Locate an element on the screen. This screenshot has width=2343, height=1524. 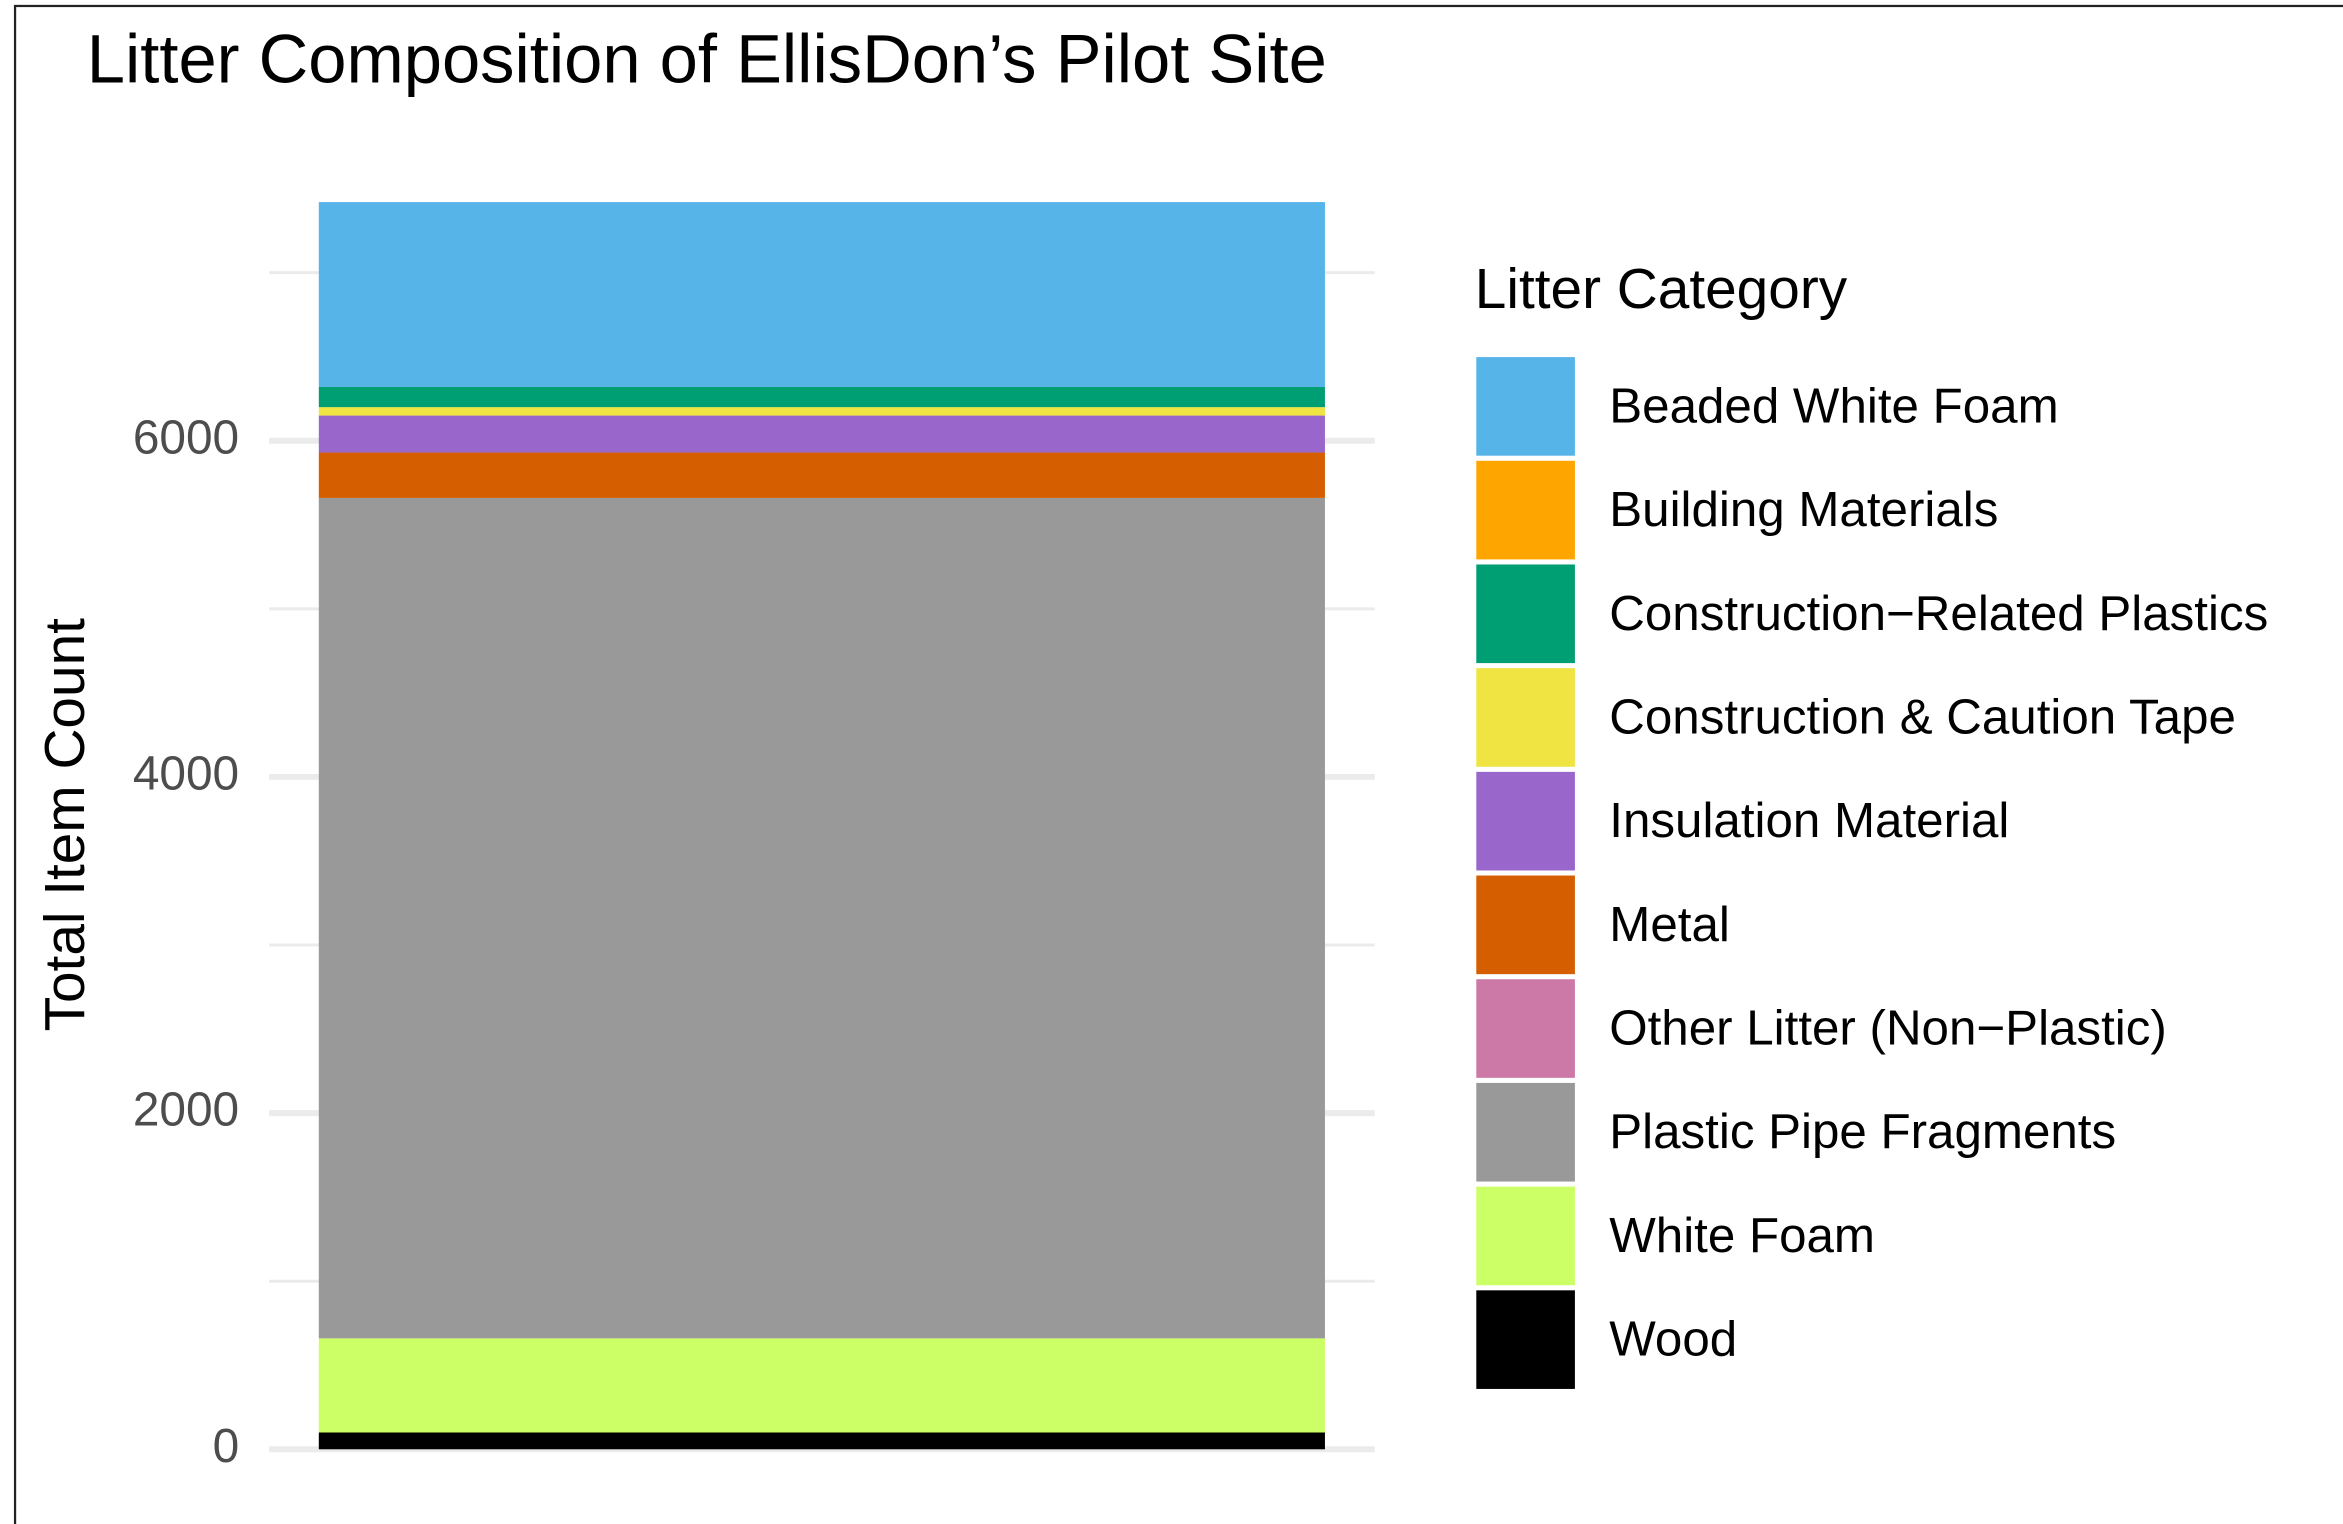
legend-label: Construction & Caution Tape is located at coordinates (1922, 716).